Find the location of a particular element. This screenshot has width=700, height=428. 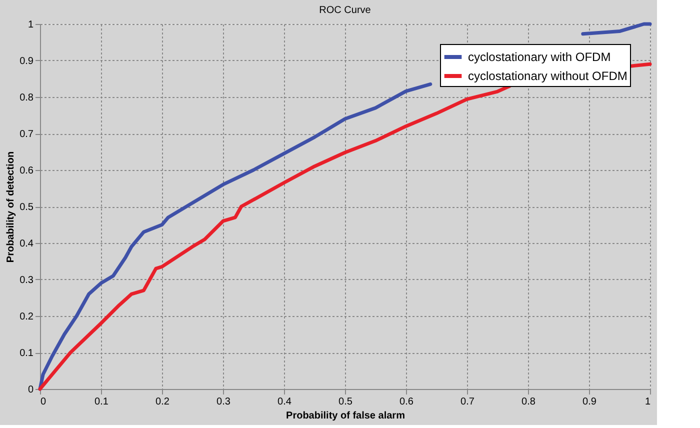

y-tick-label: 1 is located at coordinates (31, 25).